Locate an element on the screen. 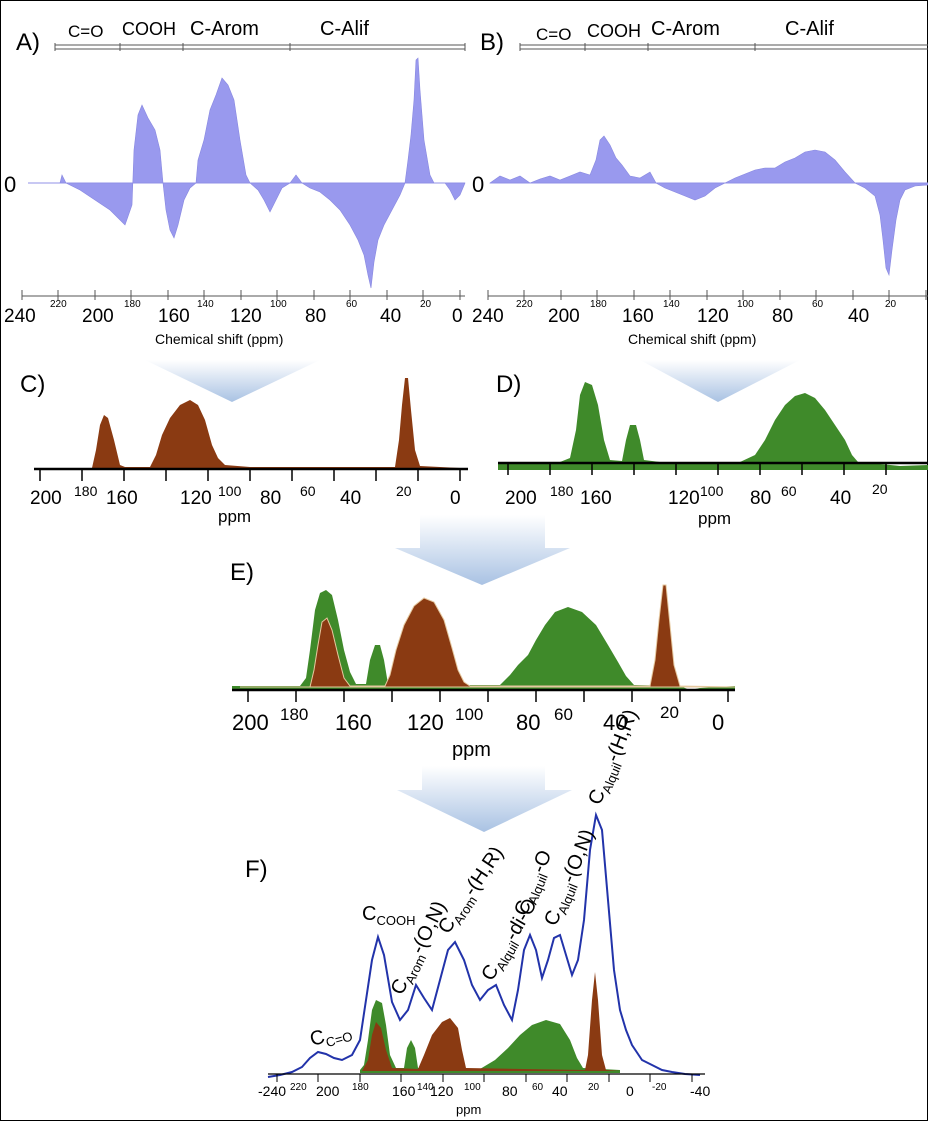 This screenshot has width=928, height=1121. panel-e-green-spectrum is located at coordinates (483, 640).